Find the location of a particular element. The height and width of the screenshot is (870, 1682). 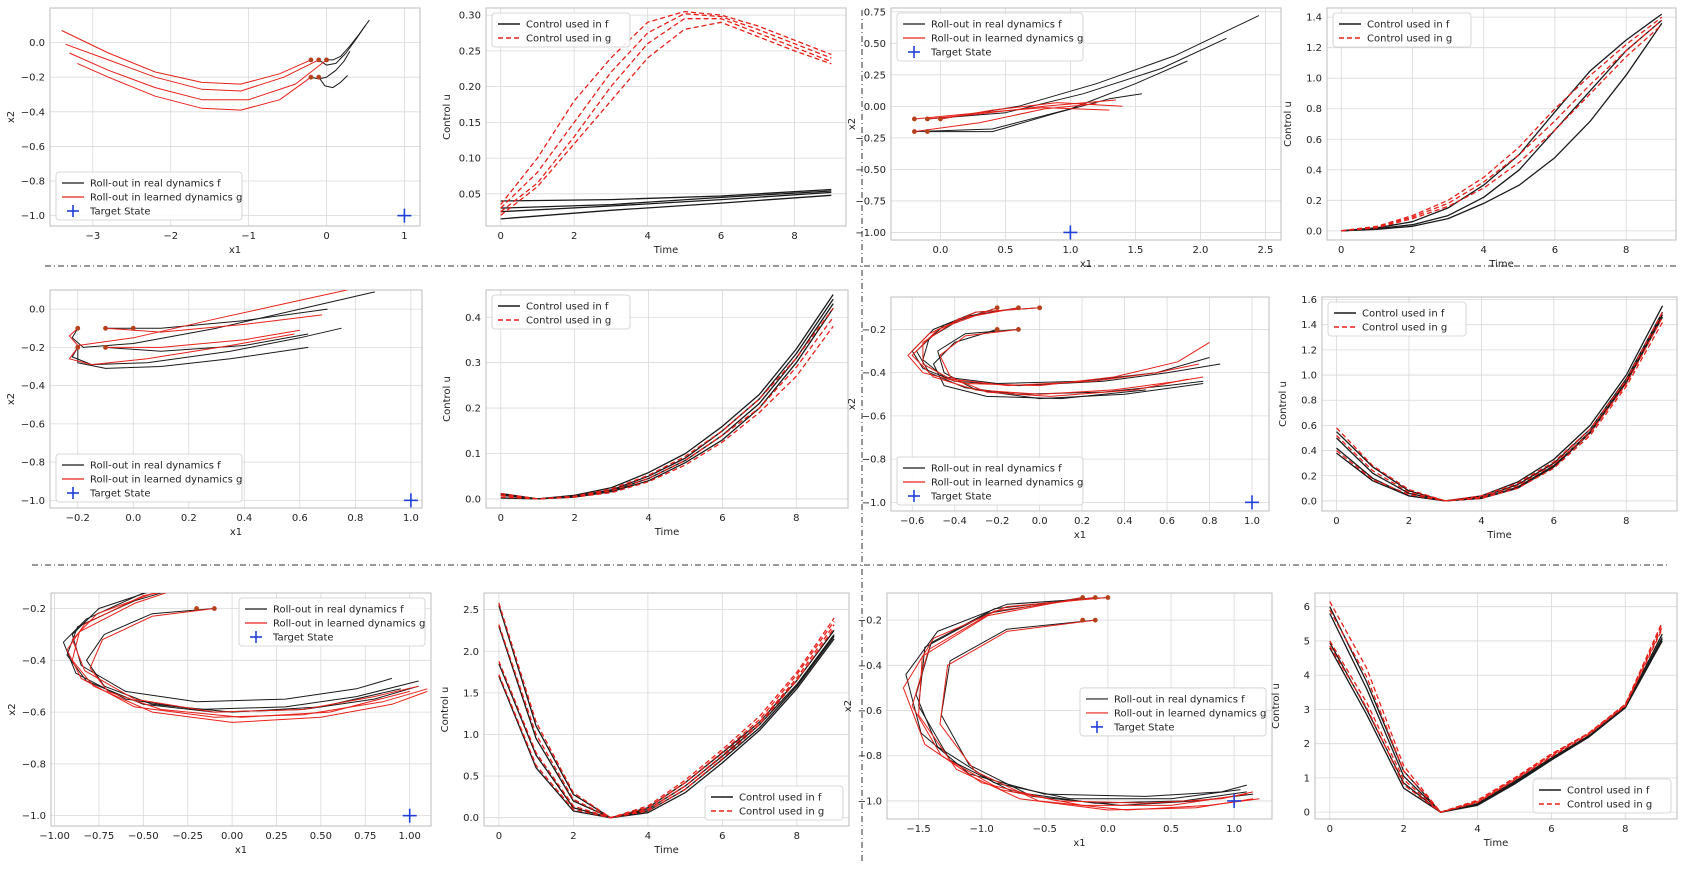

legend-label: Target State is located at coordinates (120, 494).